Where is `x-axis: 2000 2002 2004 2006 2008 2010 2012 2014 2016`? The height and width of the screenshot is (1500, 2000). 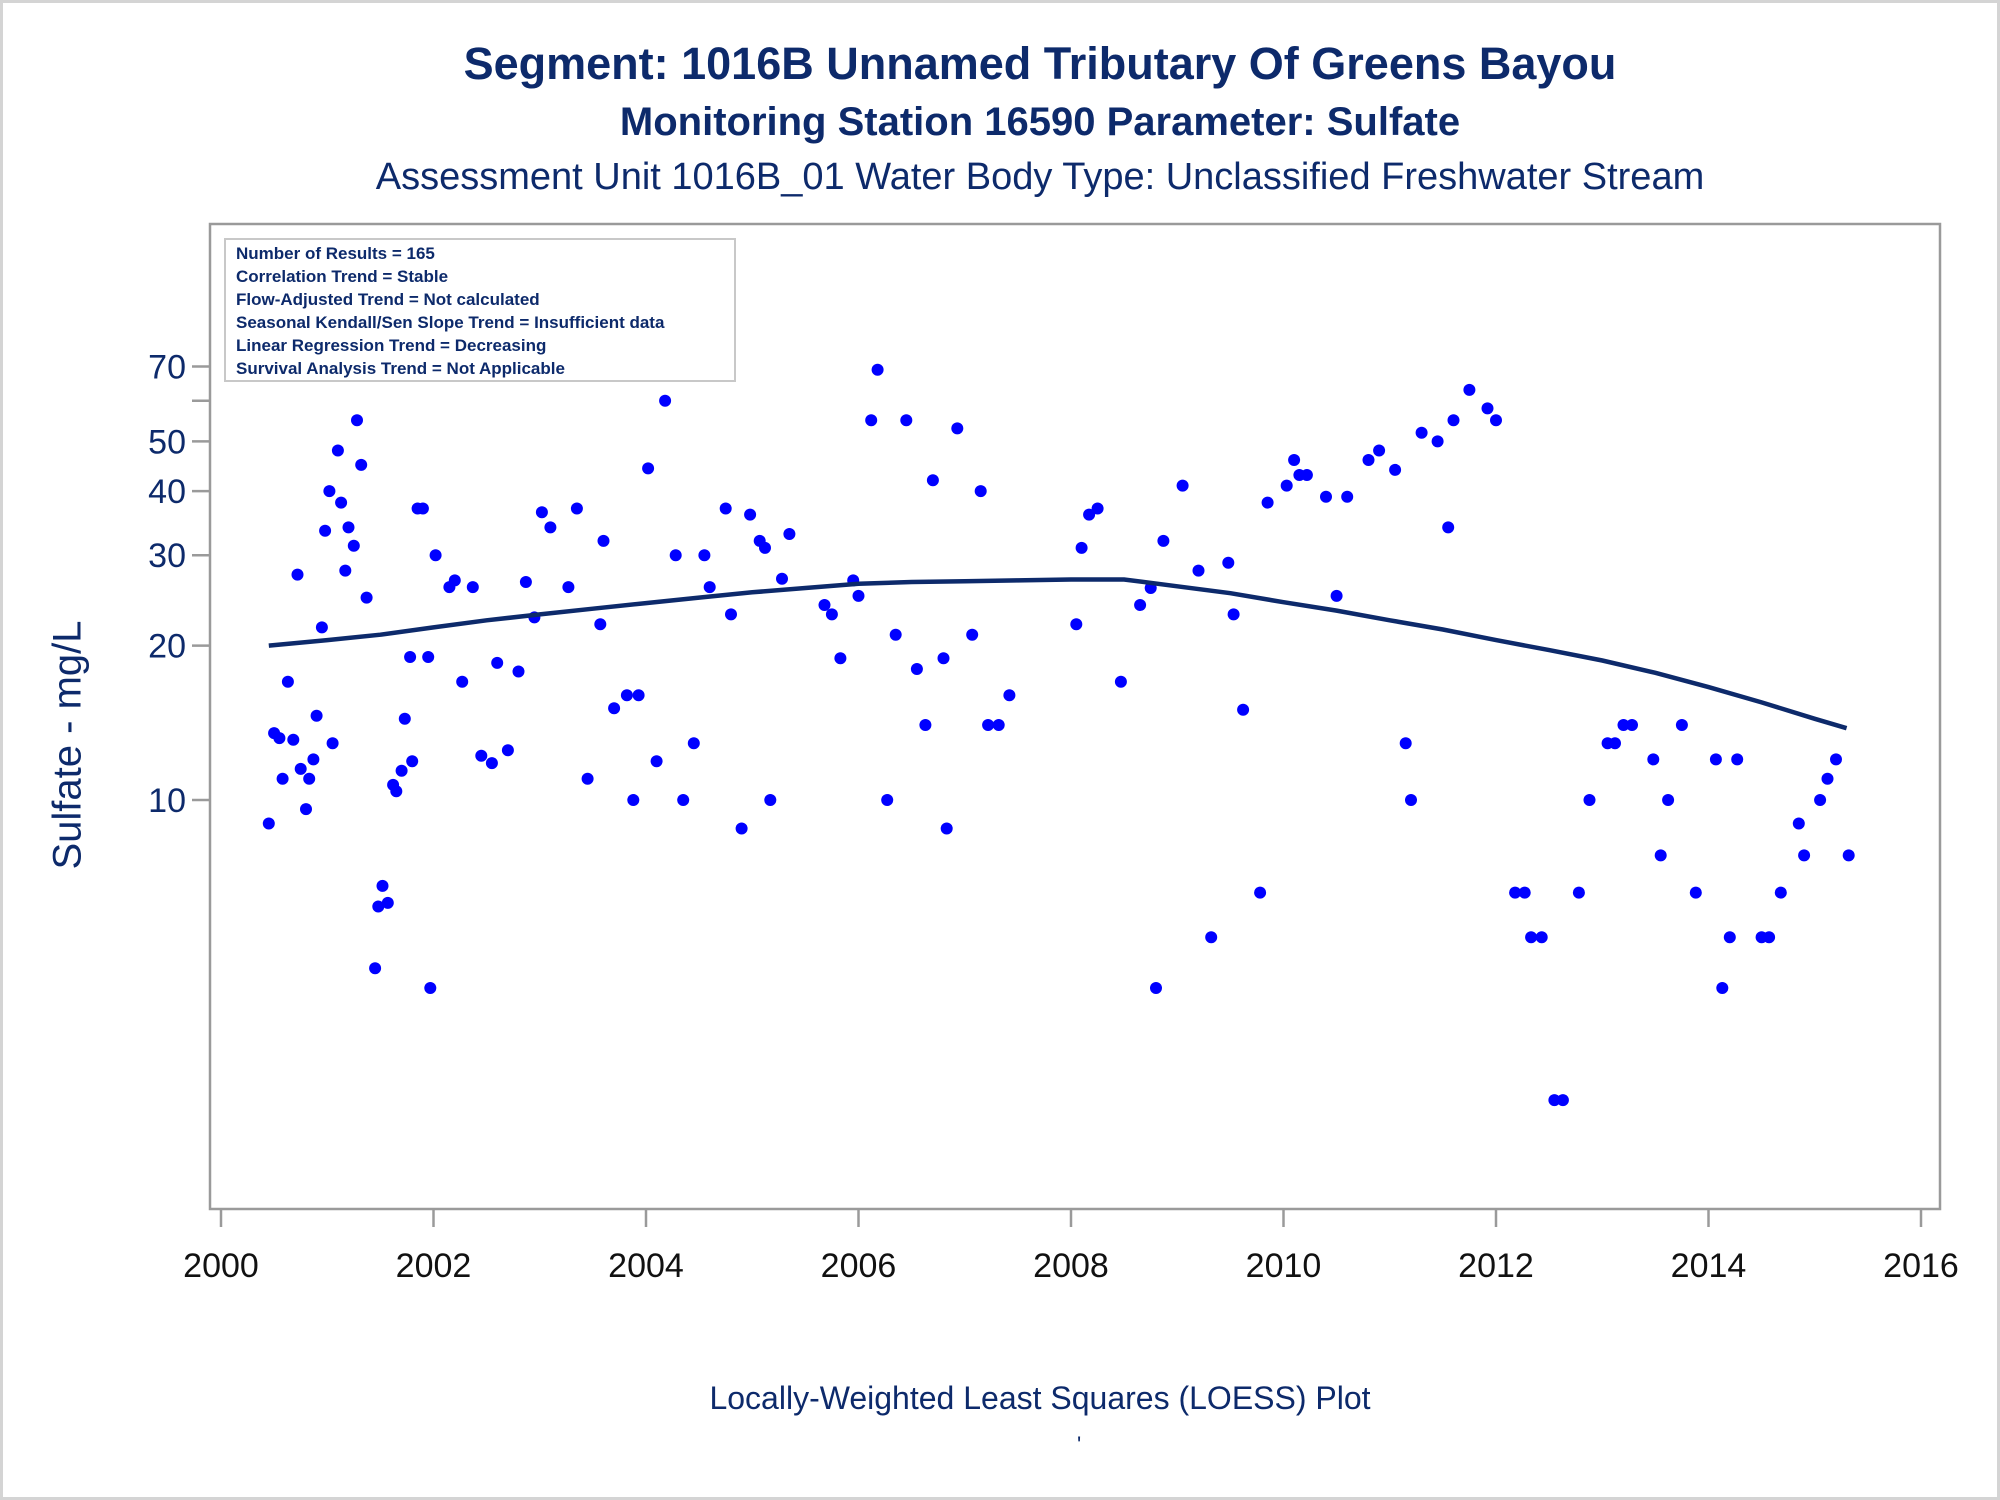
x-axis: 2000 2002 2004 2006 2008 2010 2012 2014 2016 is located at coordinates (1071, 1247).